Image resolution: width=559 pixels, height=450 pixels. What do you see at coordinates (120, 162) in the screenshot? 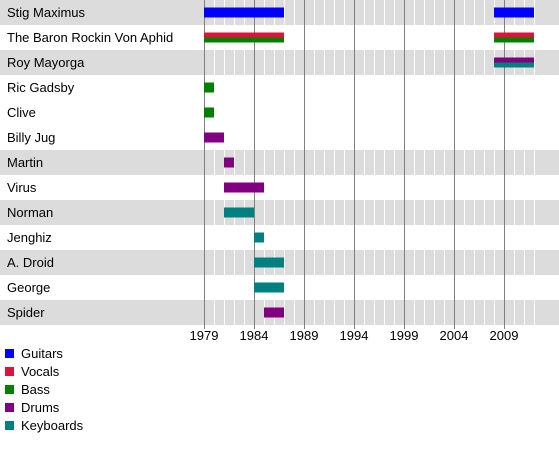
I see `member-row: Martin` at bounding box center [120, 162].